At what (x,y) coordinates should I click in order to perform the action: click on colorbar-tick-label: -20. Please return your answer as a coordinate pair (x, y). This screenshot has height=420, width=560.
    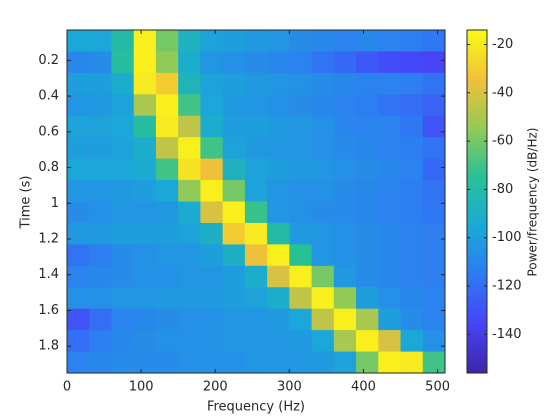
    Looking at the image, I should click on (502, 44).